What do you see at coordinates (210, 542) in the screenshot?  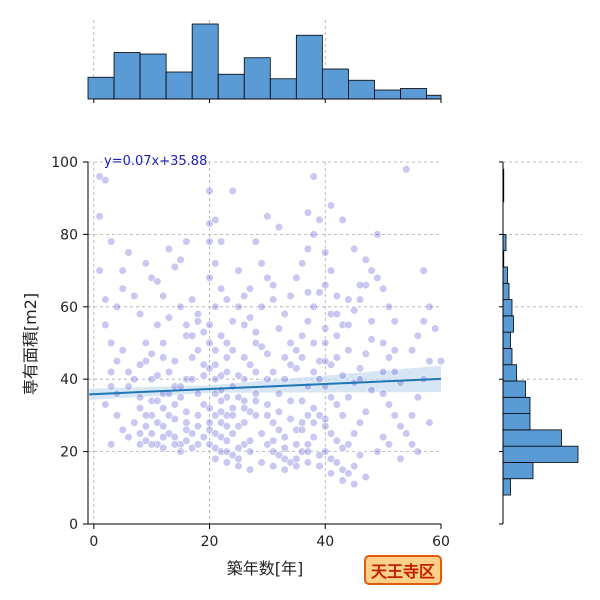 I see `x-tick-label-20: 20` at bounding box center [210, 542].